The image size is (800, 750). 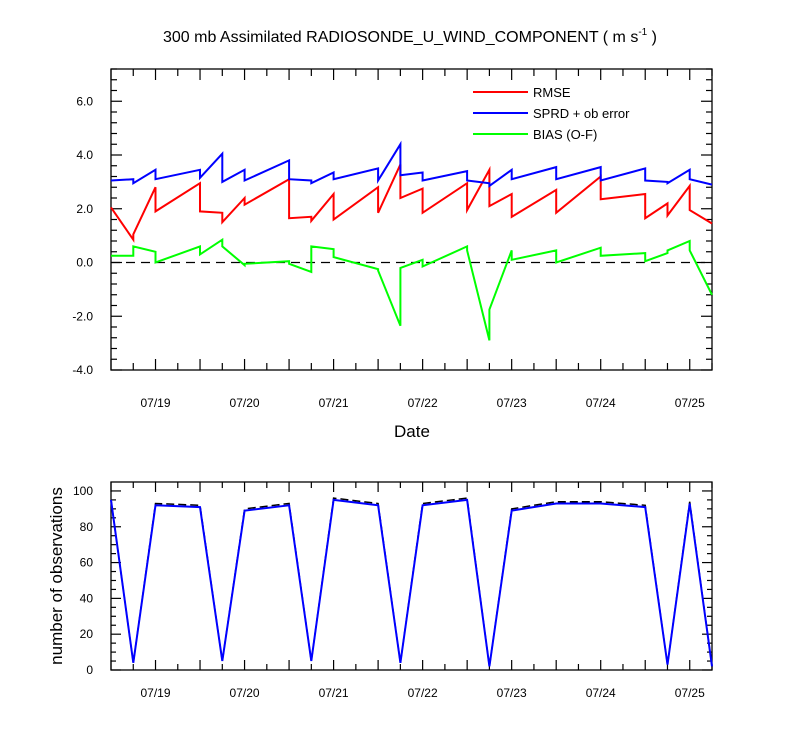 What do you see at coordinates (84, 101) in the screenshot?
I see `y-tick-label: 6.0` at bounding box center [84, 101].